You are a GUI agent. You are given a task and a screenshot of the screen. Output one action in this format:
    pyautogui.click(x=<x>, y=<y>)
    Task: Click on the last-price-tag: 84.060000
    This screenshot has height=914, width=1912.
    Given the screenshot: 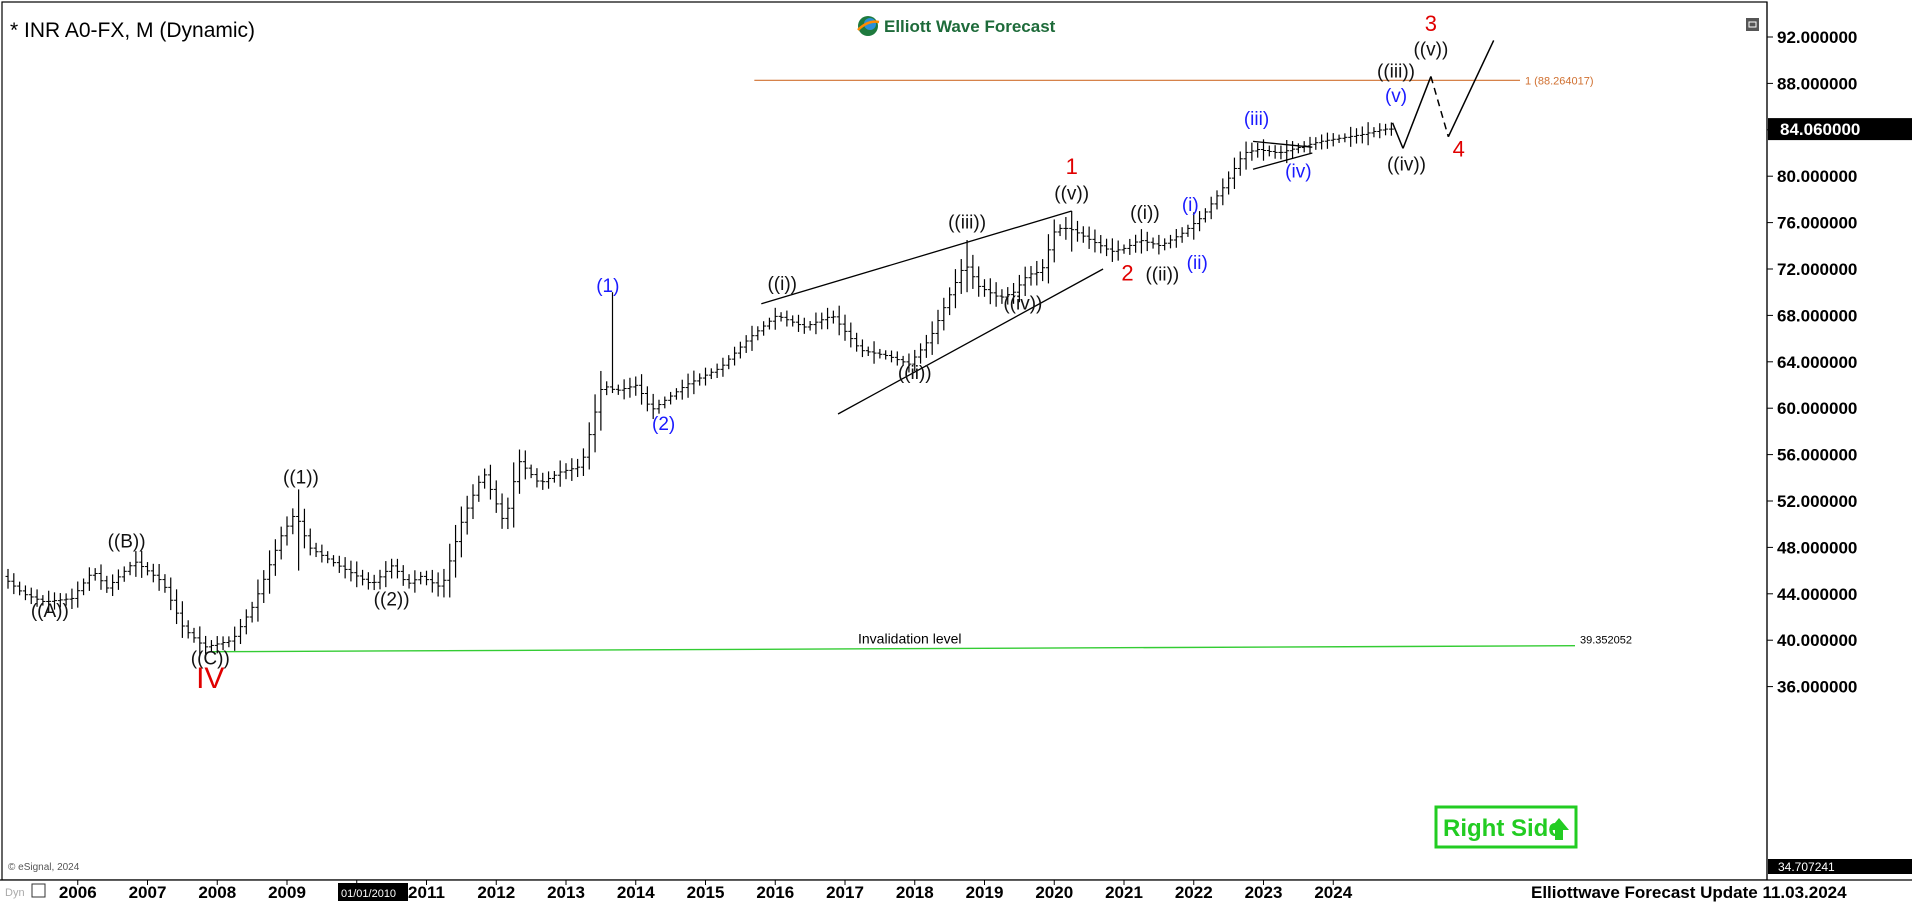 What is the action you would take?
    pyautogui.click(x=1840, y=129)
    